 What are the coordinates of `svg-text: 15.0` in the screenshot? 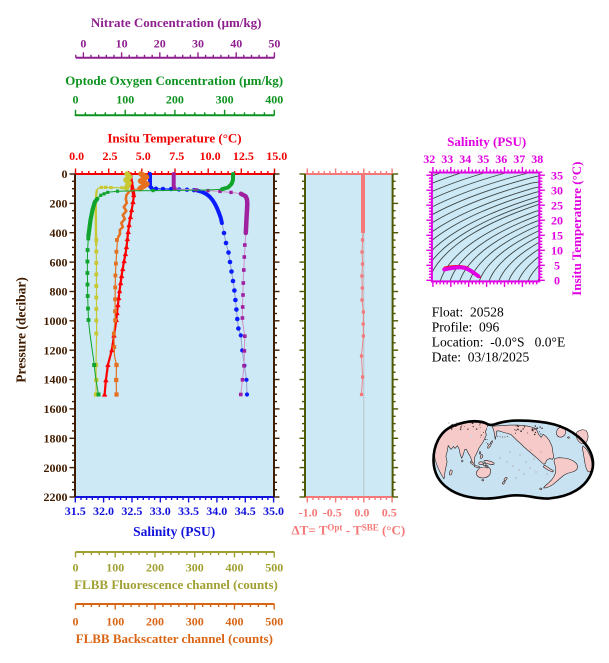 It's located at (276, 156).